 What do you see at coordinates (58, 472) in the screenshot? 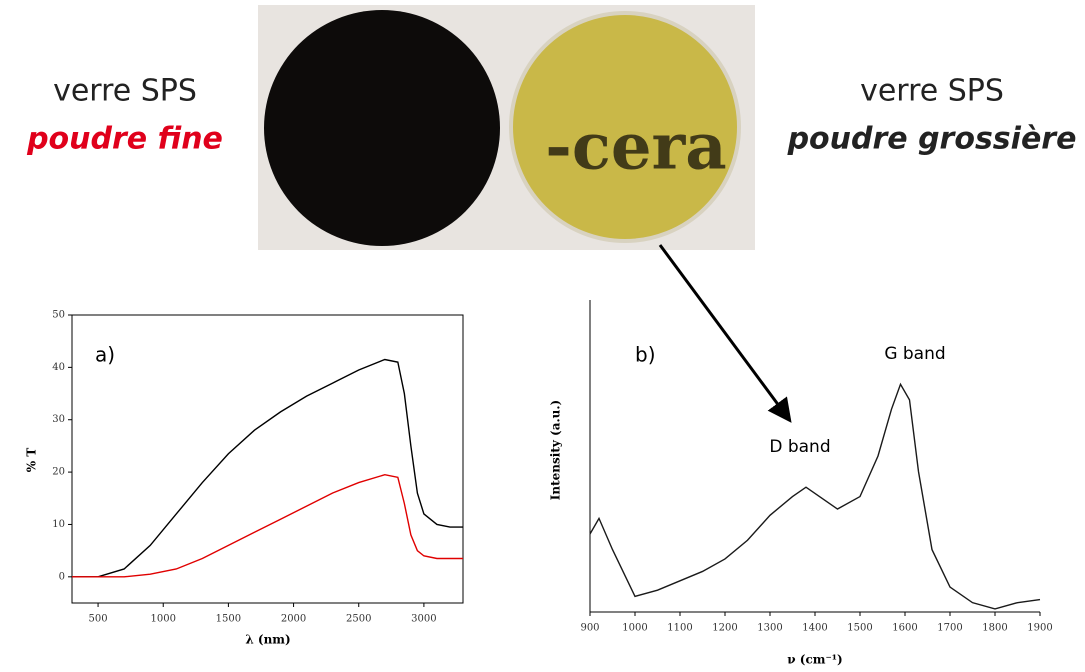
I see `y-tick-label: 20` at bounding box center [58, 472].